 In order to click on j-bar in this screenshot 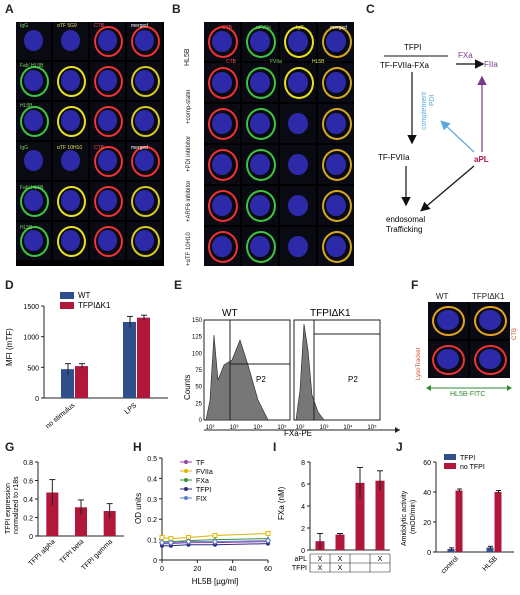, I will do `click(459, 521)`.